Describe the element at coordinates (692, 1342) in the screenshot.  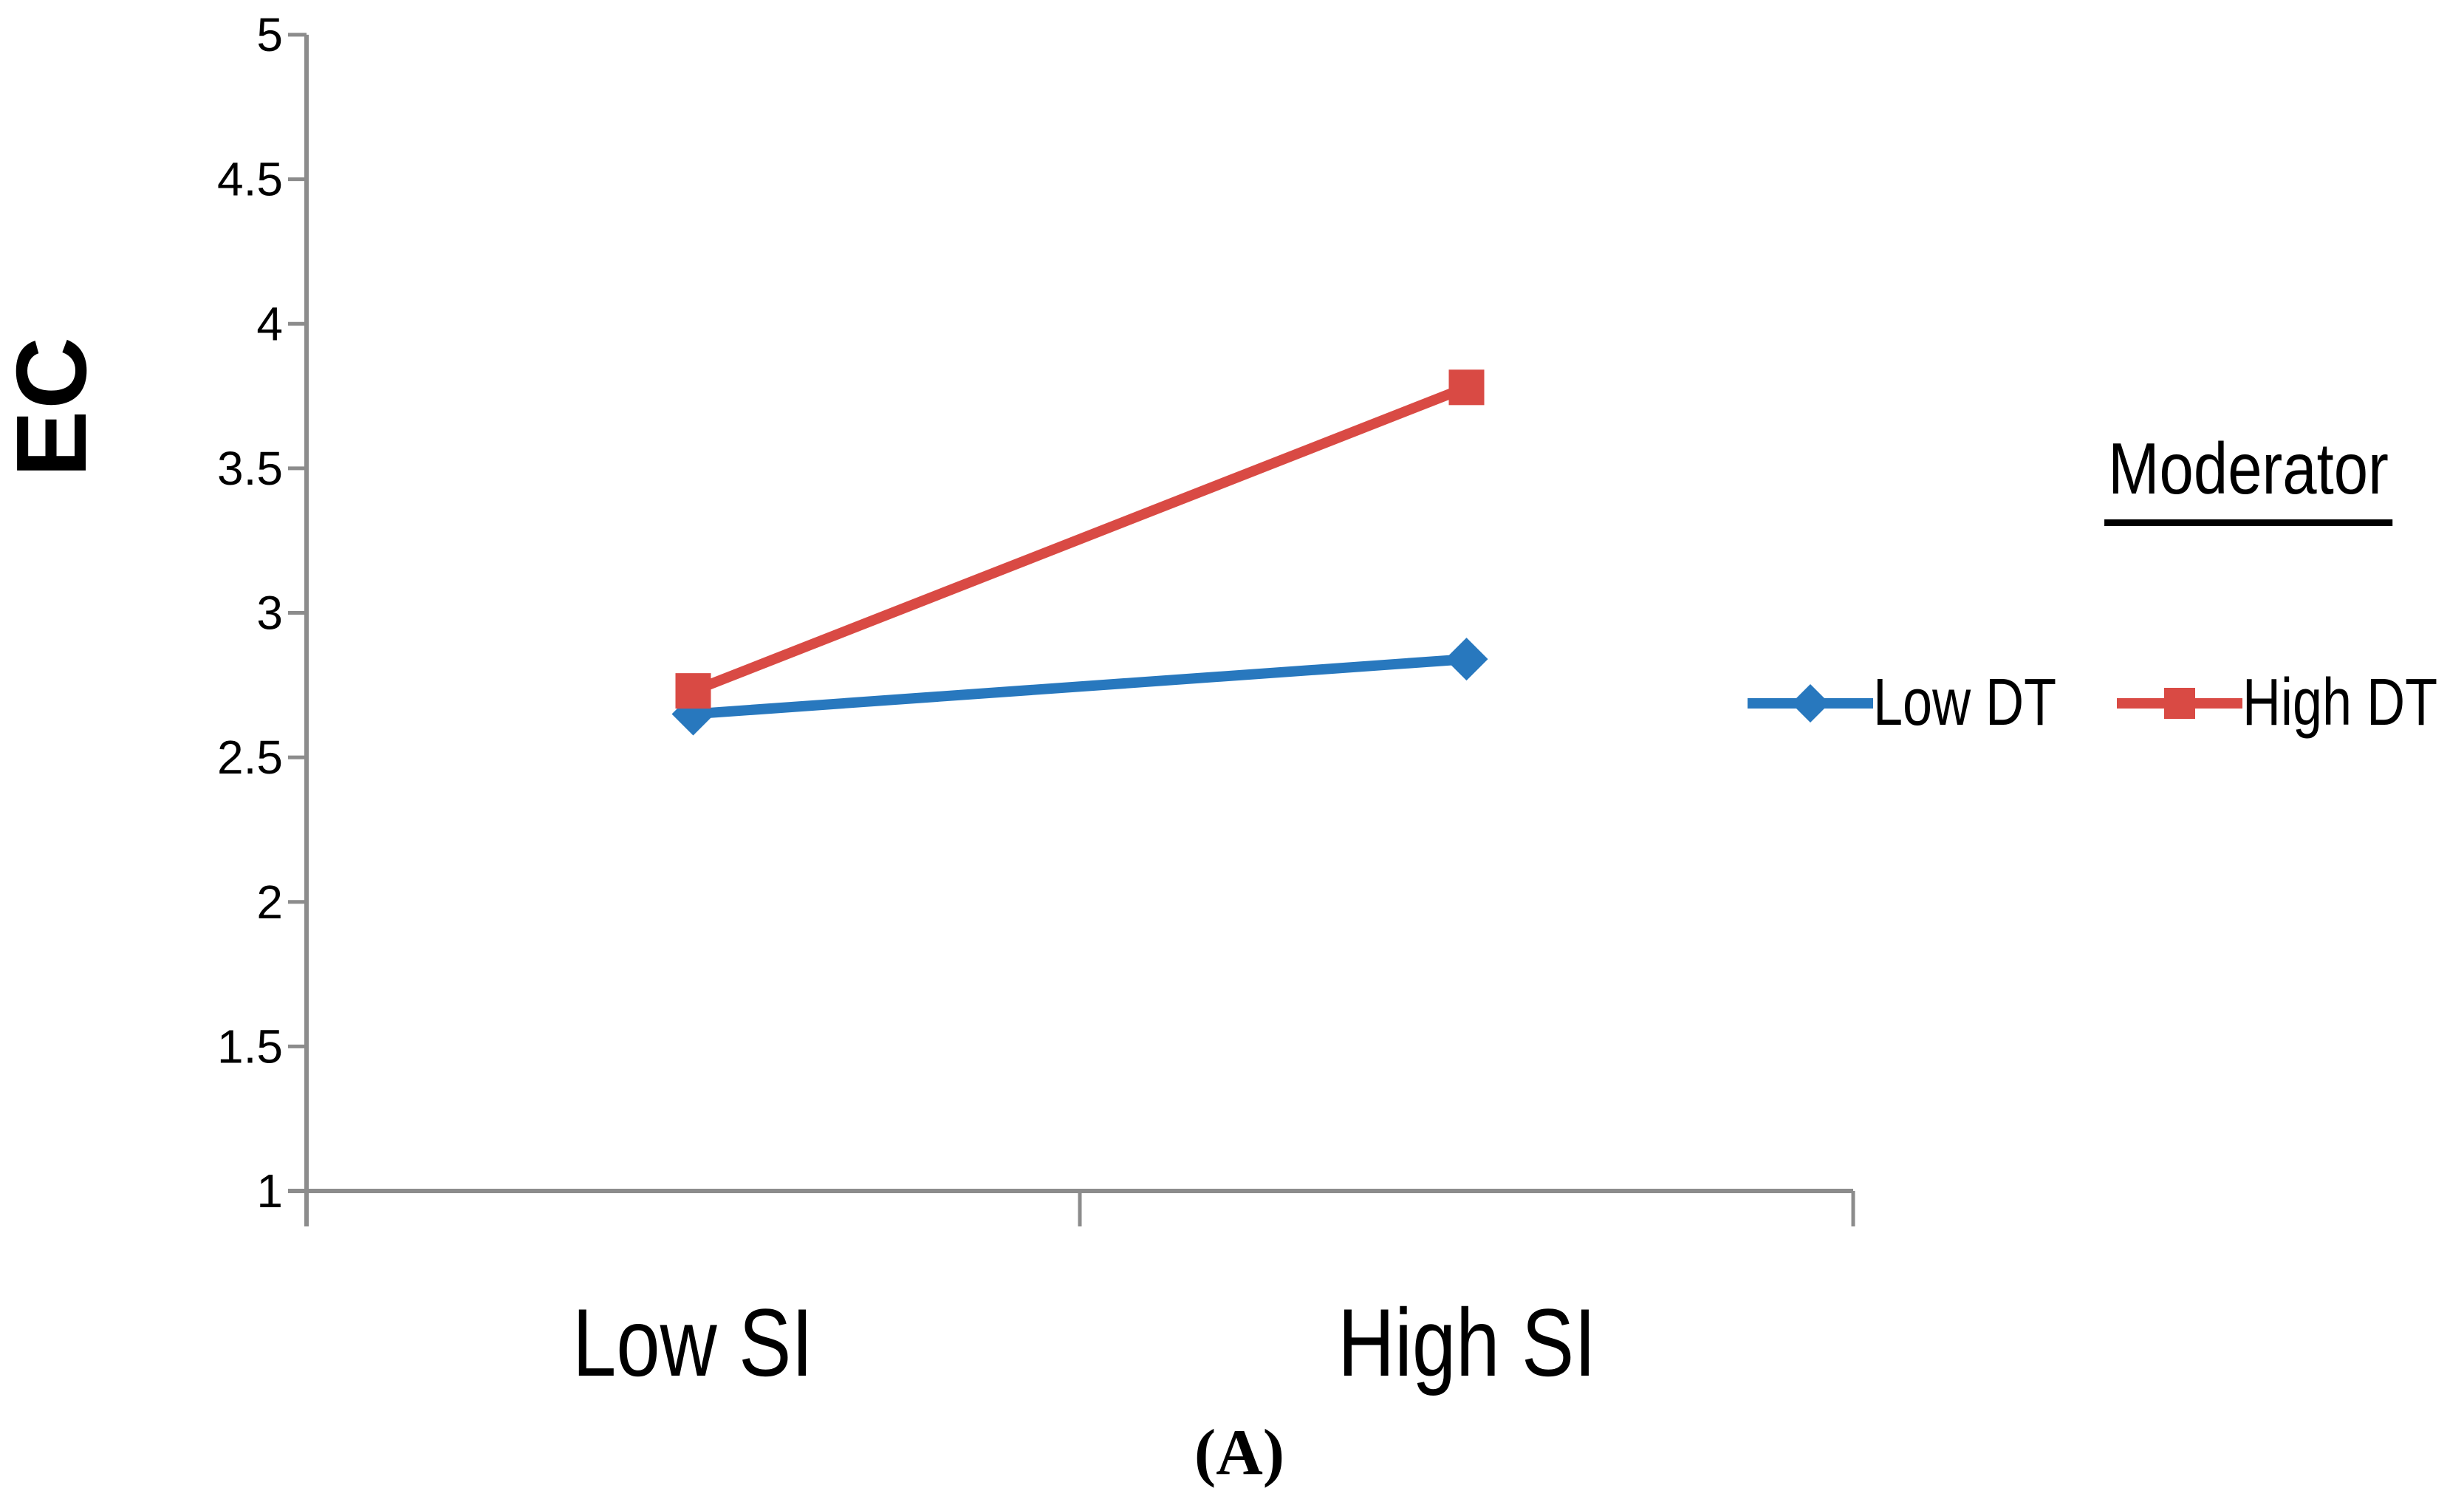
I see `x-category-label-low-si: Low SI` at that location.